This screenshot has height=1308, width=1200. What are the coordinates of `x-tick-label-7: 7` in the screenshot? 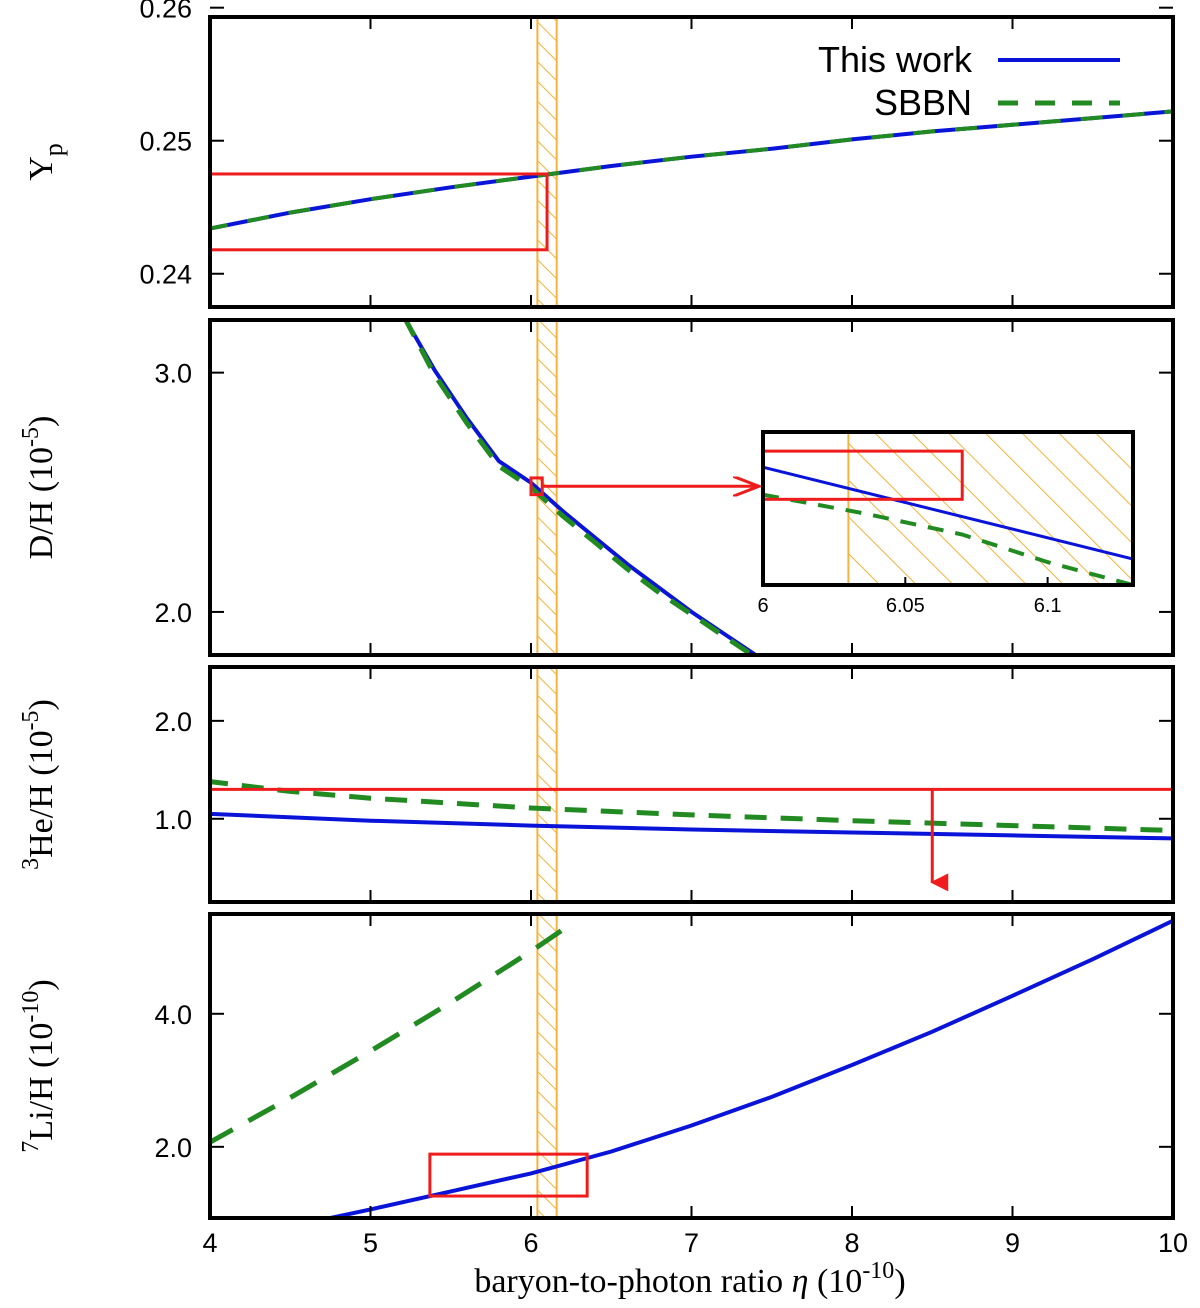 It's located at (691, 1243).